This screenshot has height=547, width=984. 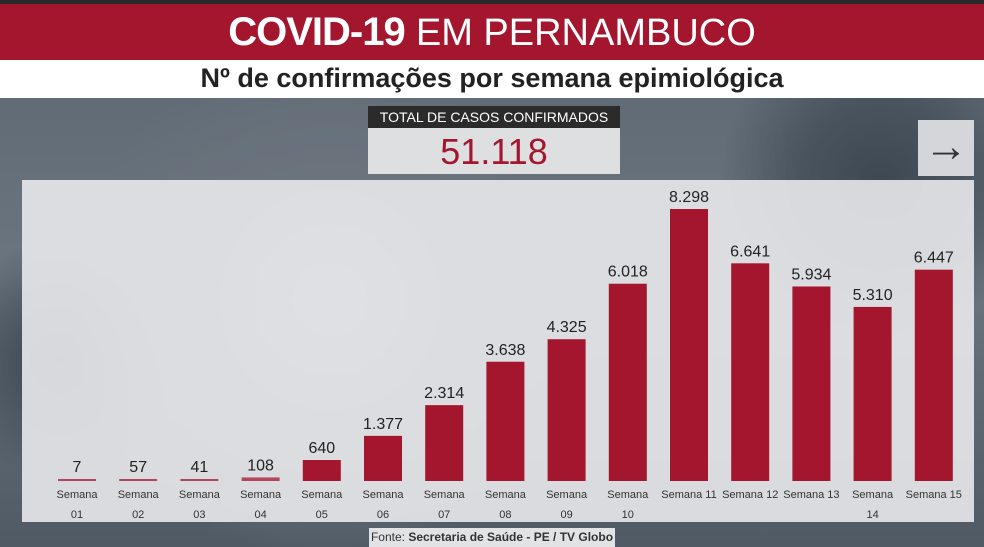 I want to click on x-tick-label: 03, so click(x=199, y=515).